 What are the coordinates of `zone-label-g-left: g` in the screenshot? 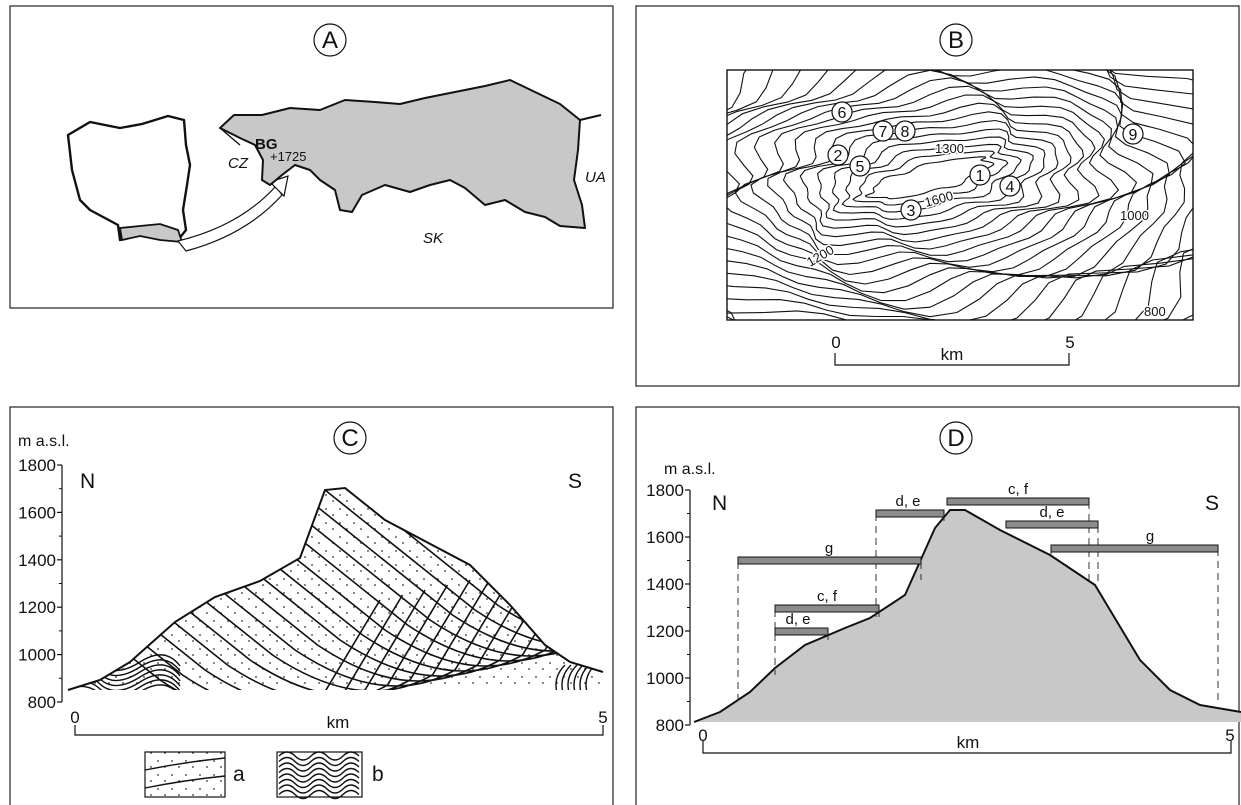 It's located at (829, 548).